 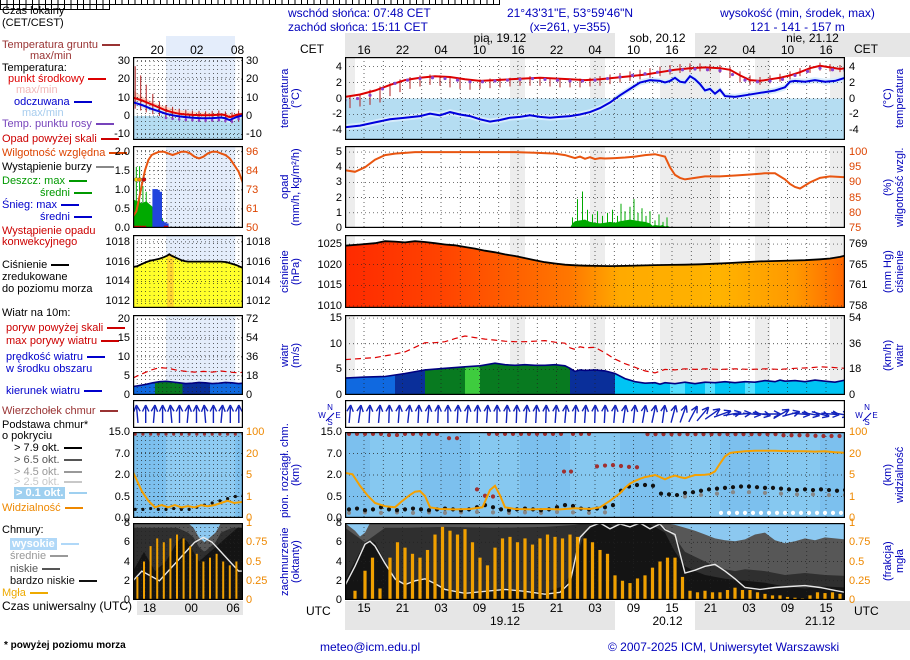 I want to click on tick-label-opad: 1, so click(x=338, y=212).